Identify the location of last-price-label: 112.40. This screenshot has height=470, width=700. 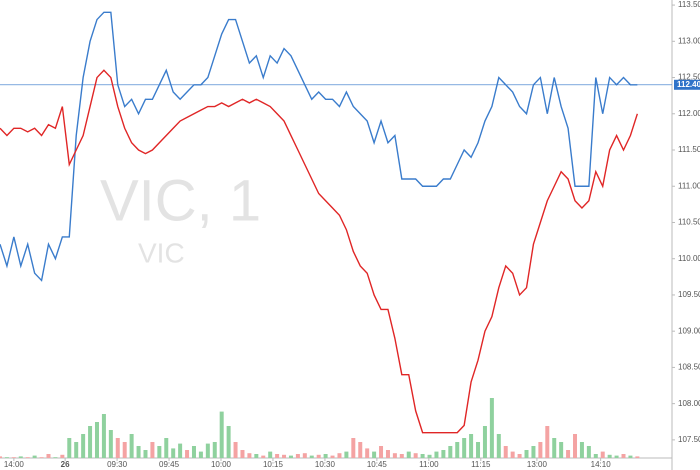
(688, 84).